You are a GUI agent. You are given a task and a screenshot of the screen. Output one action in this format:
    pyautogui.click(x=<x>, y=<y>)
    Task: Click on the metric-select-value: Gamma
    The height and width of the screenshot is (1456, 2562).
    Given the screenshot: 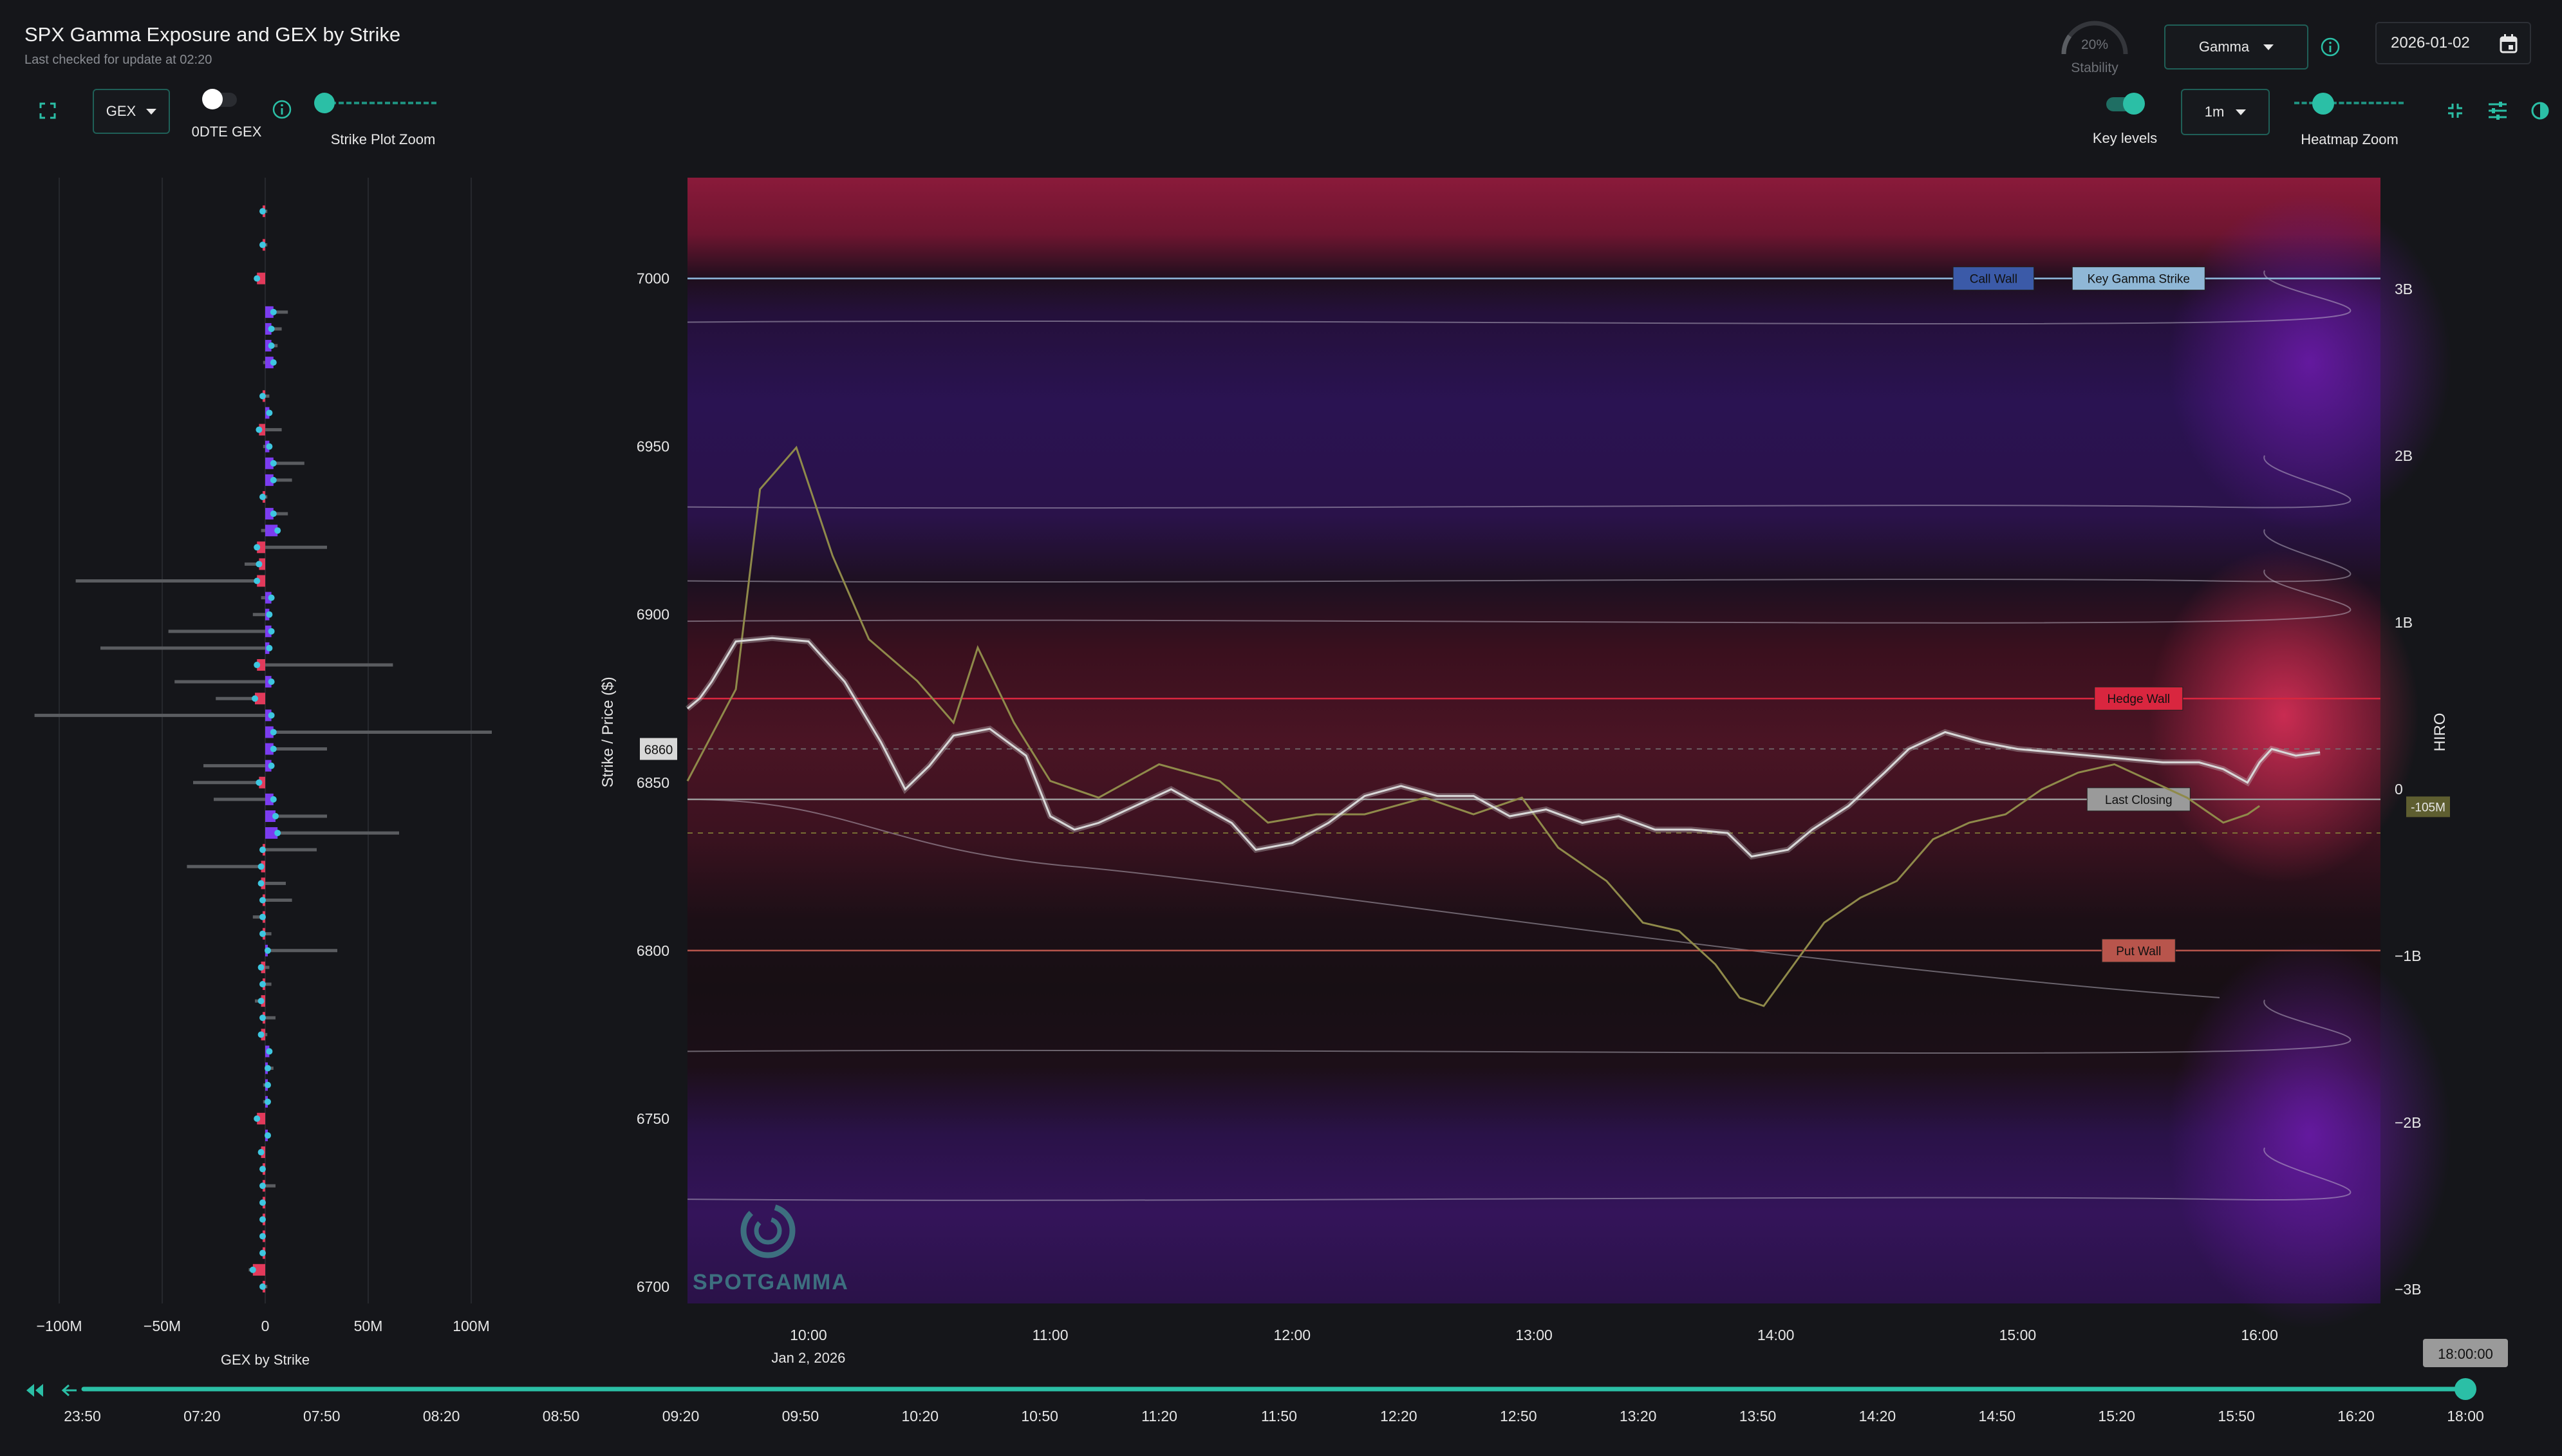 What is the action you would take?
    pyautogui.click(x=2224, y=47)
    